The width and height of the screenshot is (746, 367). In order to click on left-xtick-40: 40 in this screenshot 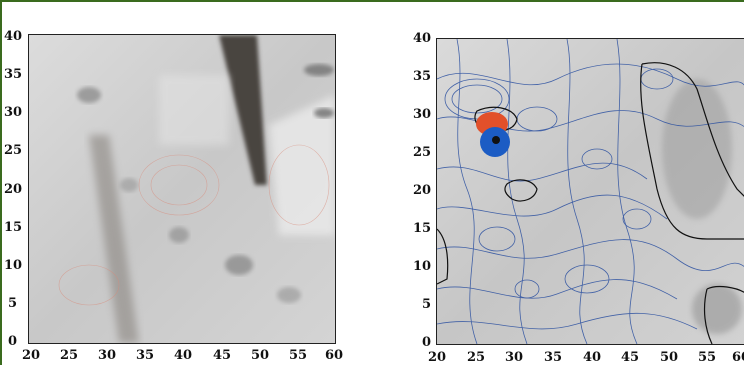, I will do `click(183, 355)`.